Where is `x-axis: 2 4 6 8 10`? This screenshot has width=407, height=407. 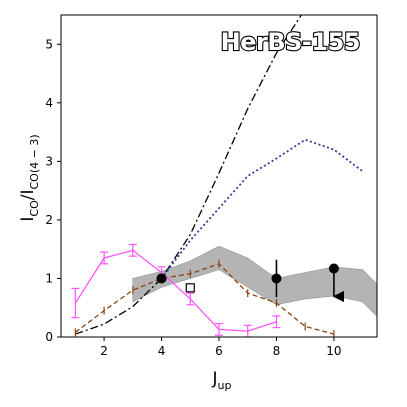 x-axis: 2 4 6 8 10 is located at coordinates (221, 347).